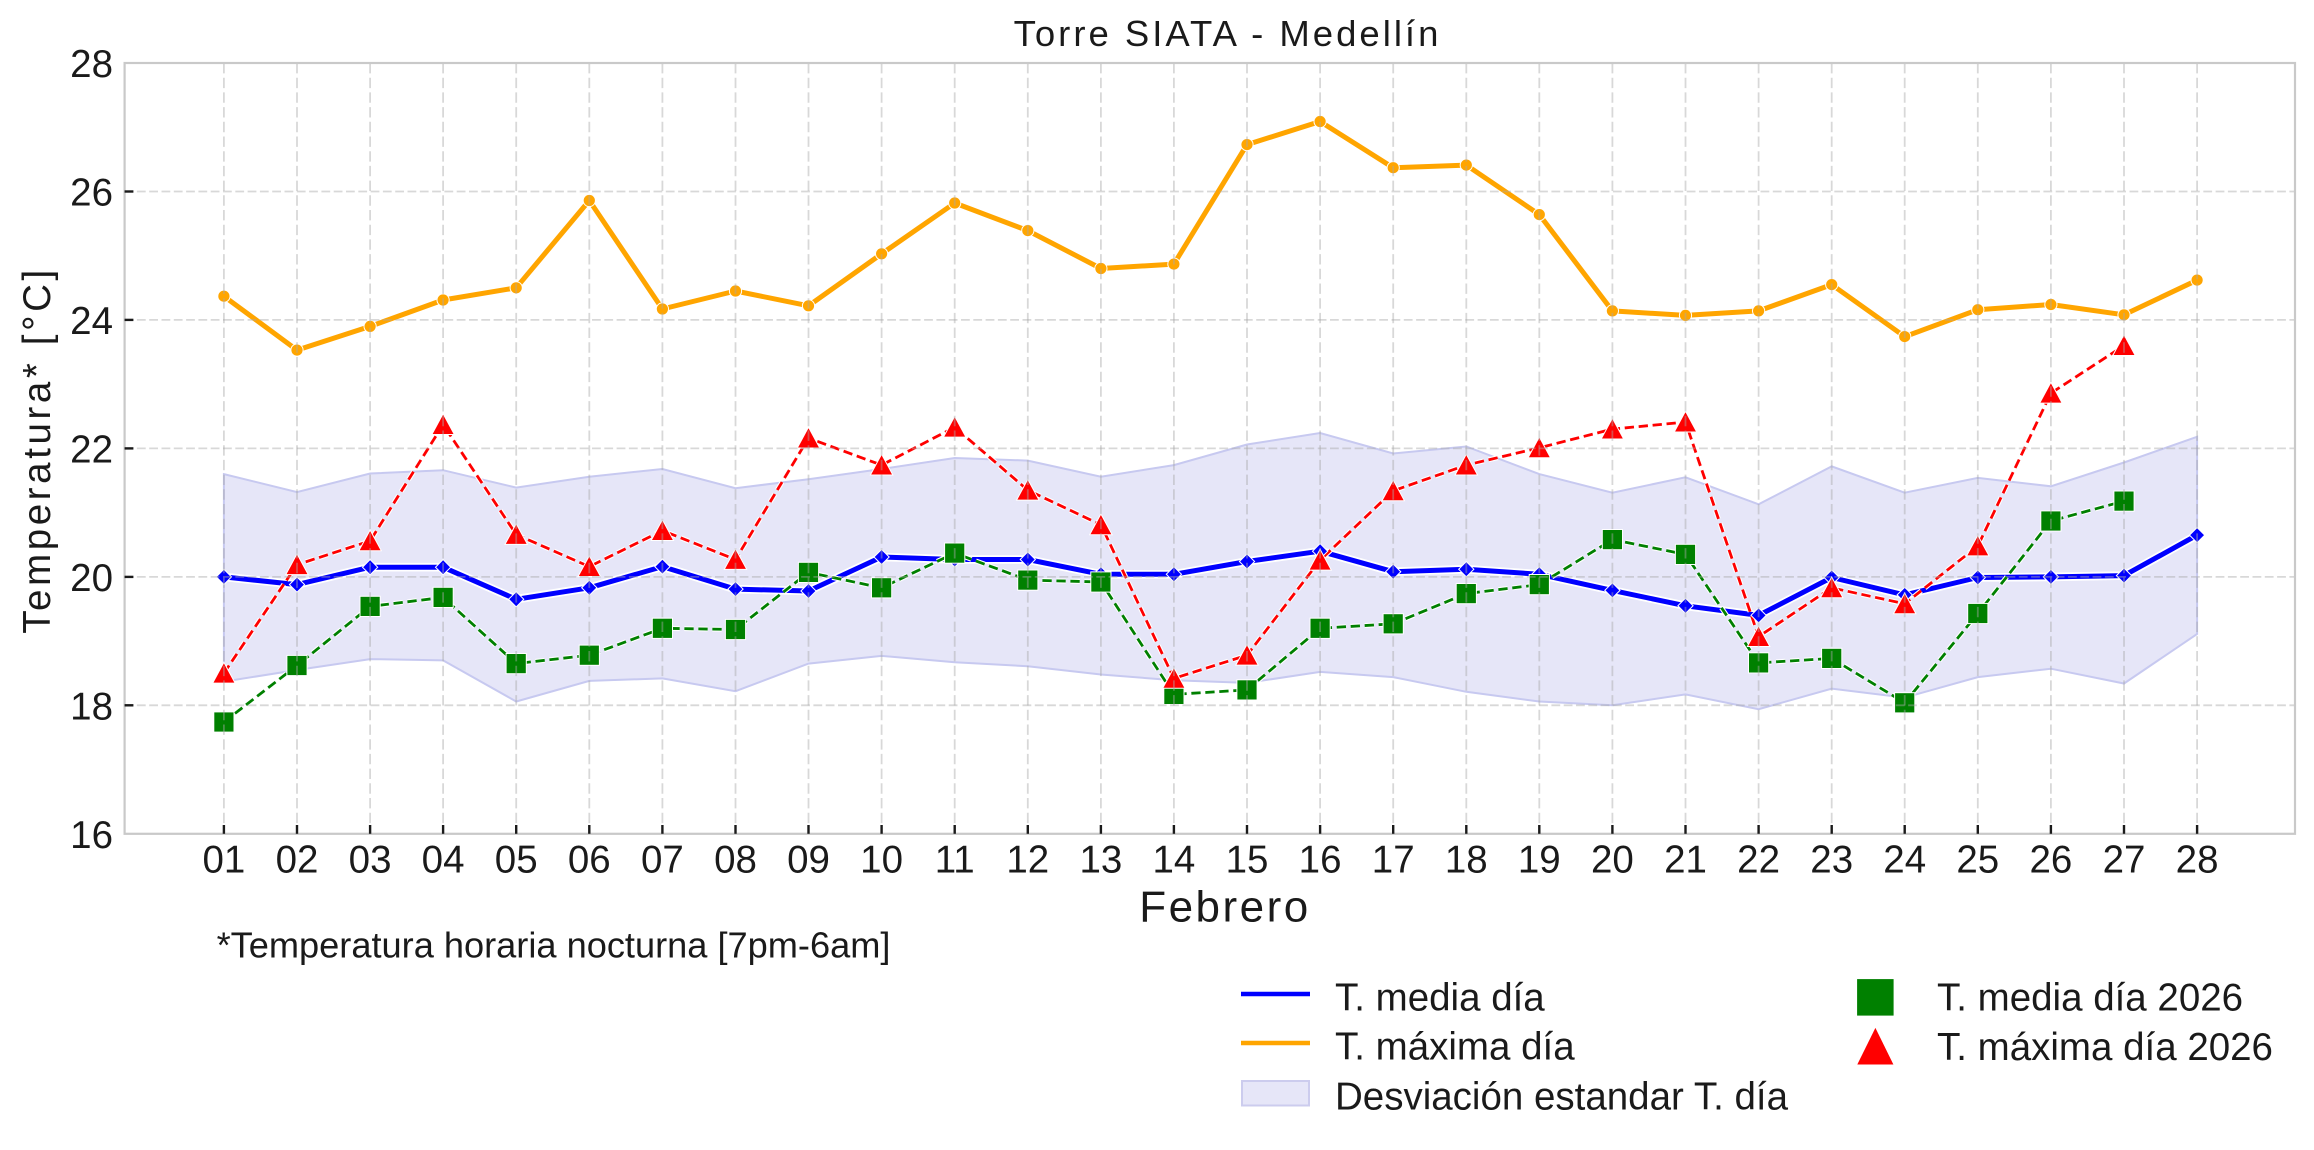  I want to click on svg-text: 11, so click(955, 860).